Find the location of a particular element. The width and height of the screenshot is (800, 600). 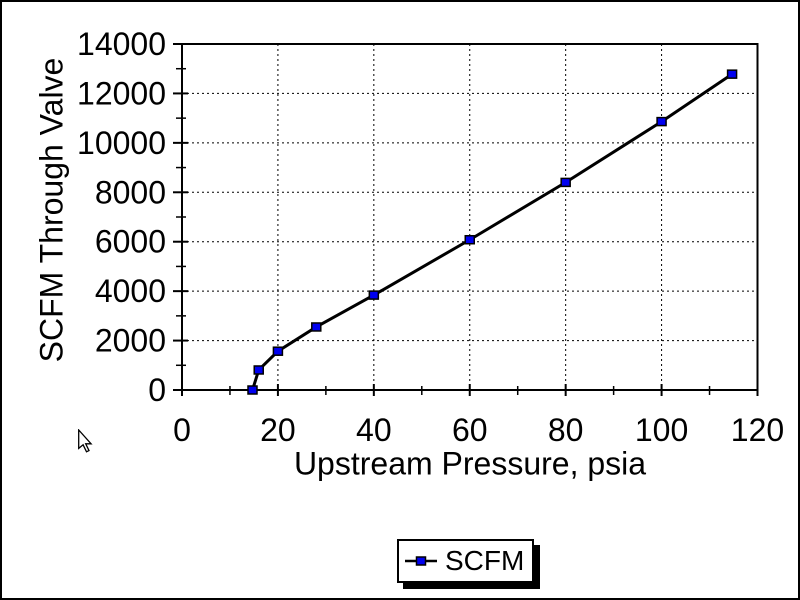

legend-label: SCFM is located at coordinates (485, 560).